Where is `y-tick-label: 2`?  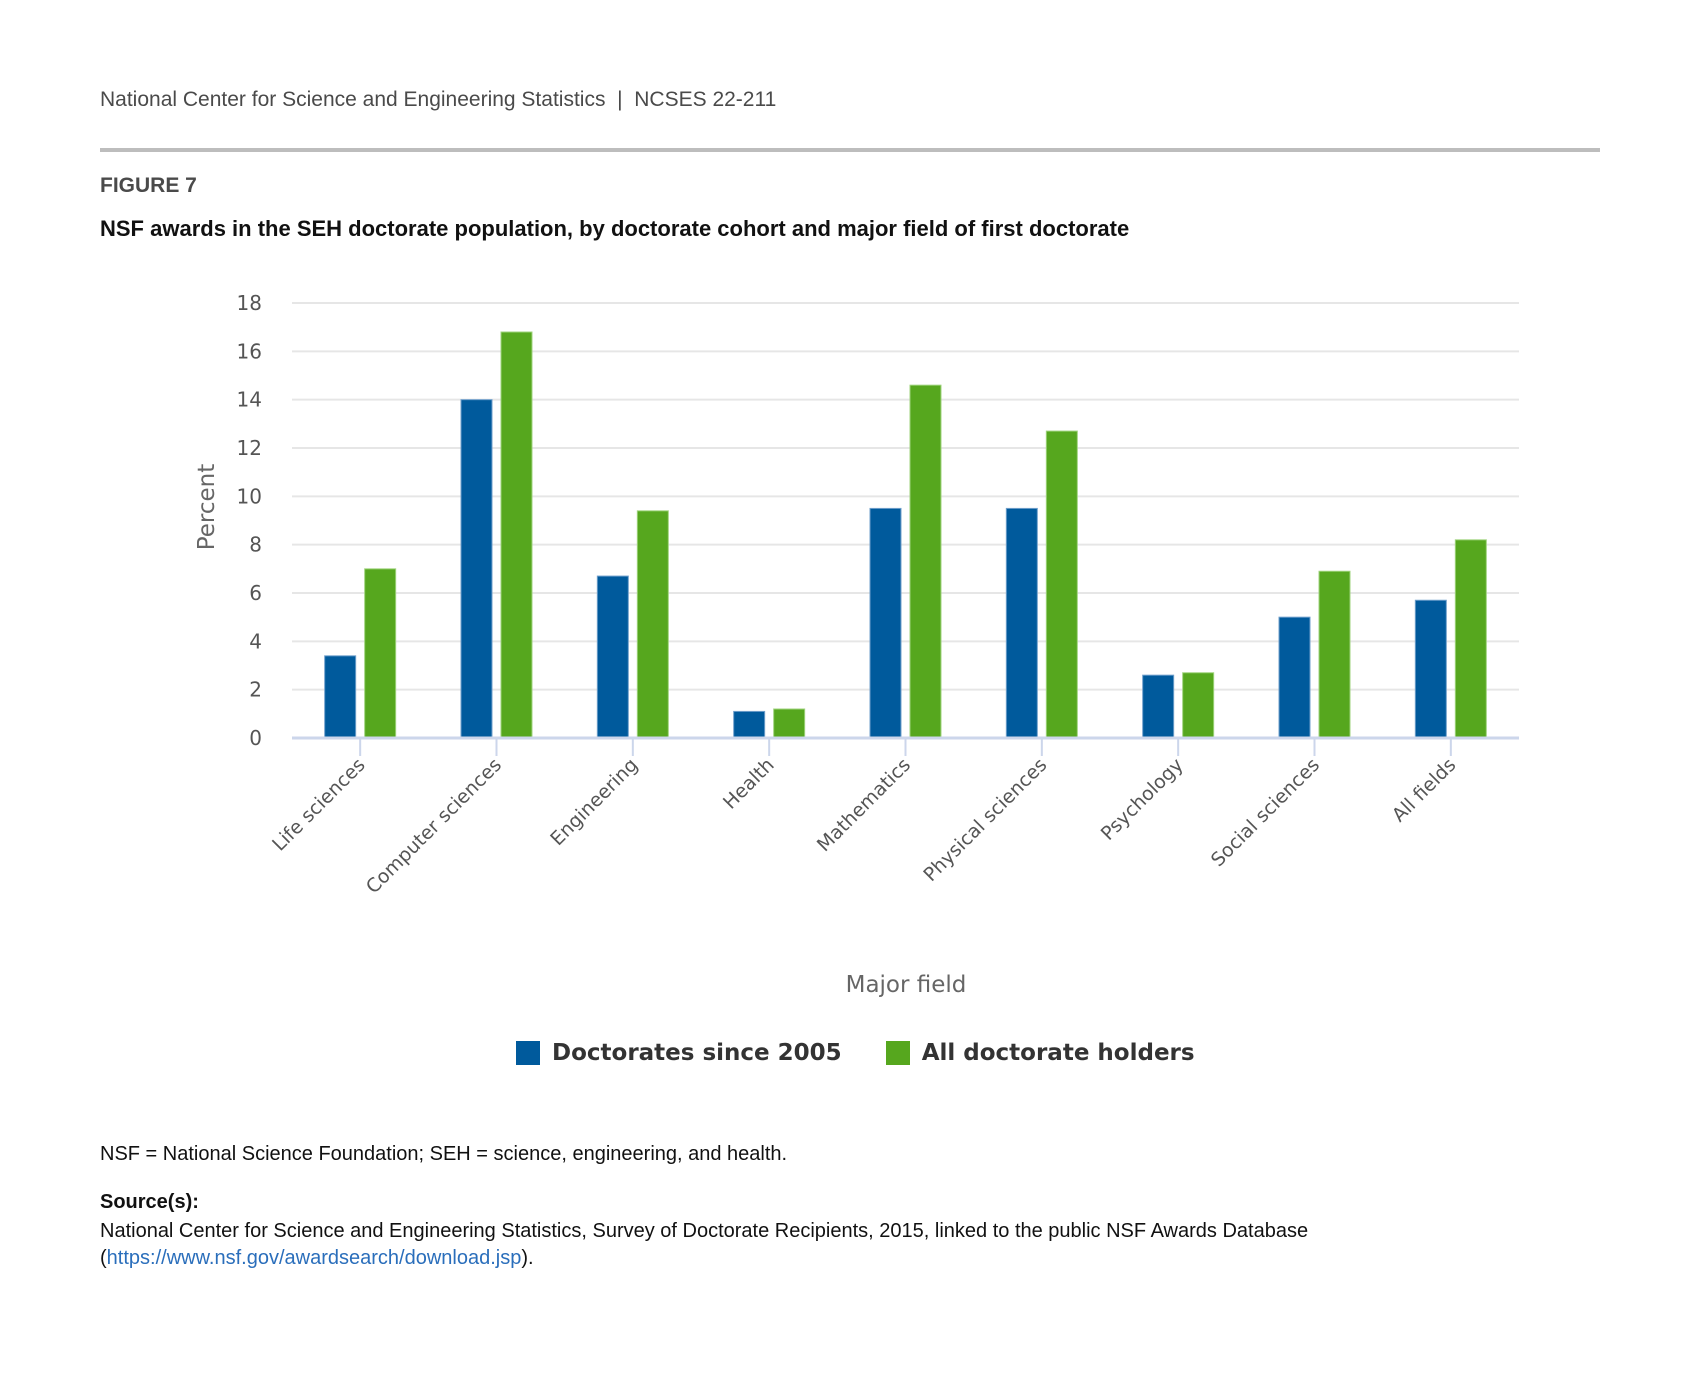 y-tick-label: 2 is located at coordinates (255, 690).